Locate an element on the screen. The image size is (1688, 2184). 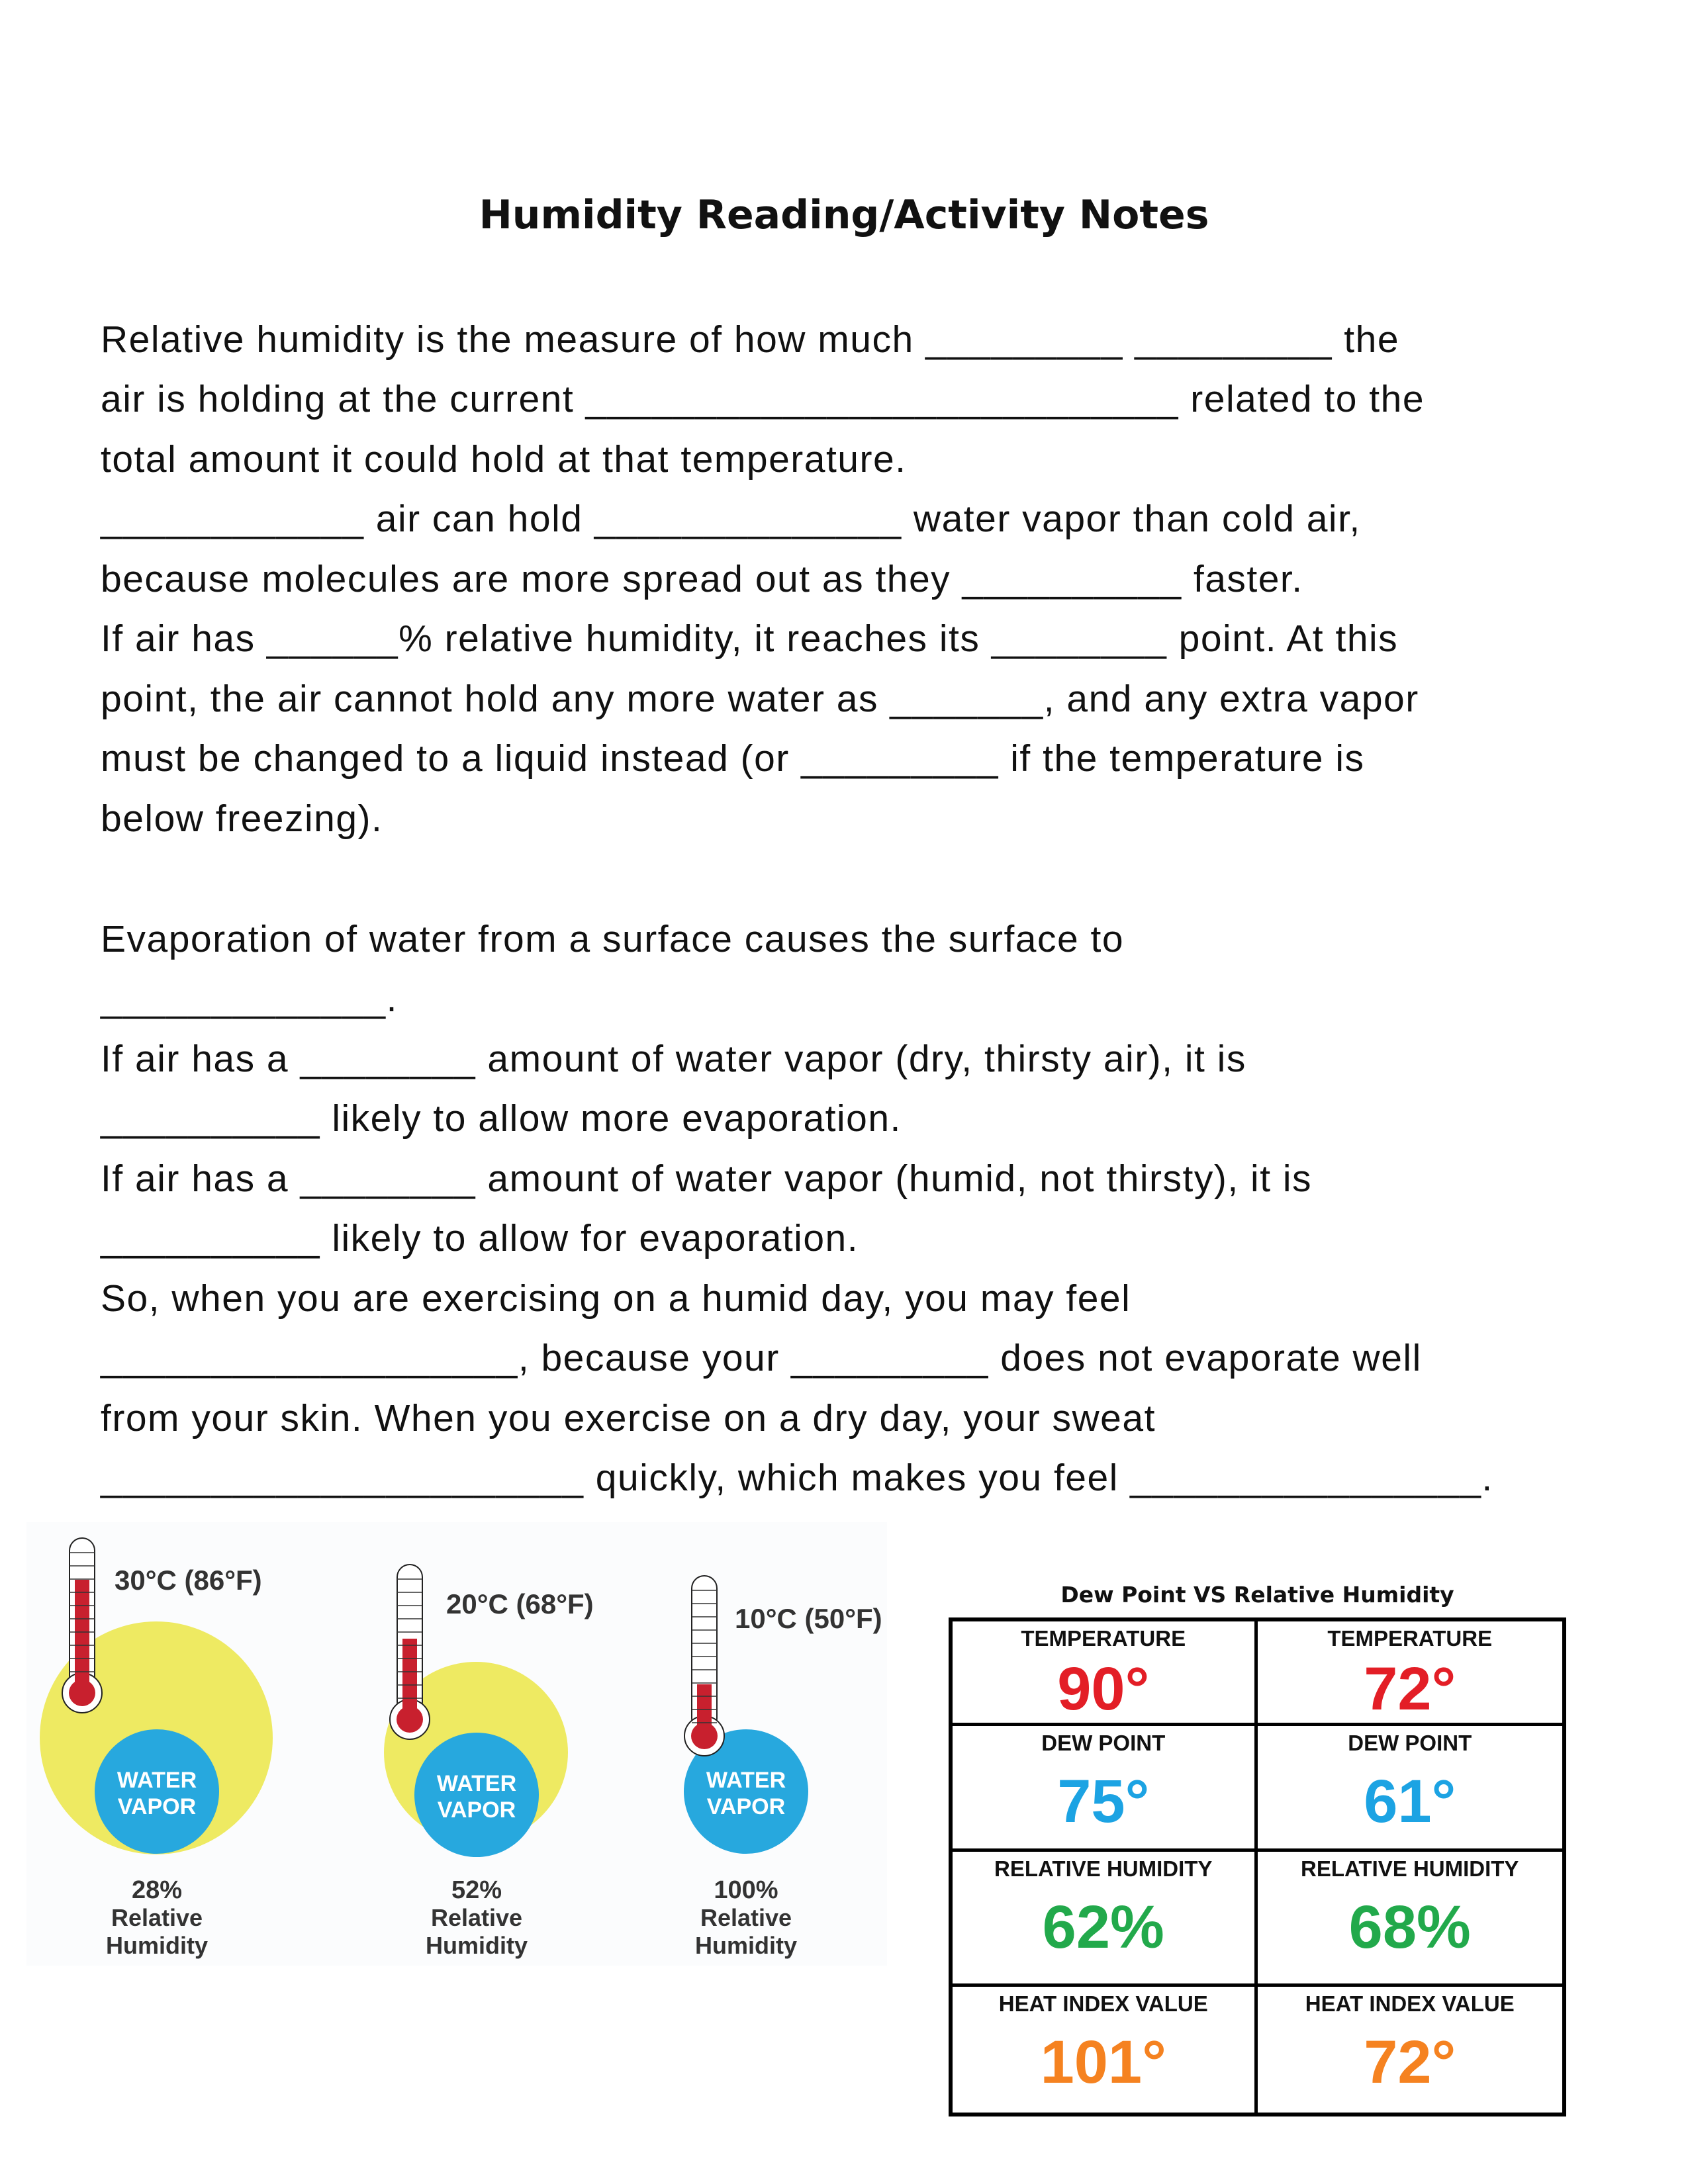
table-cell: DEW POINT 75° is located at coordinates (1105, 1789).